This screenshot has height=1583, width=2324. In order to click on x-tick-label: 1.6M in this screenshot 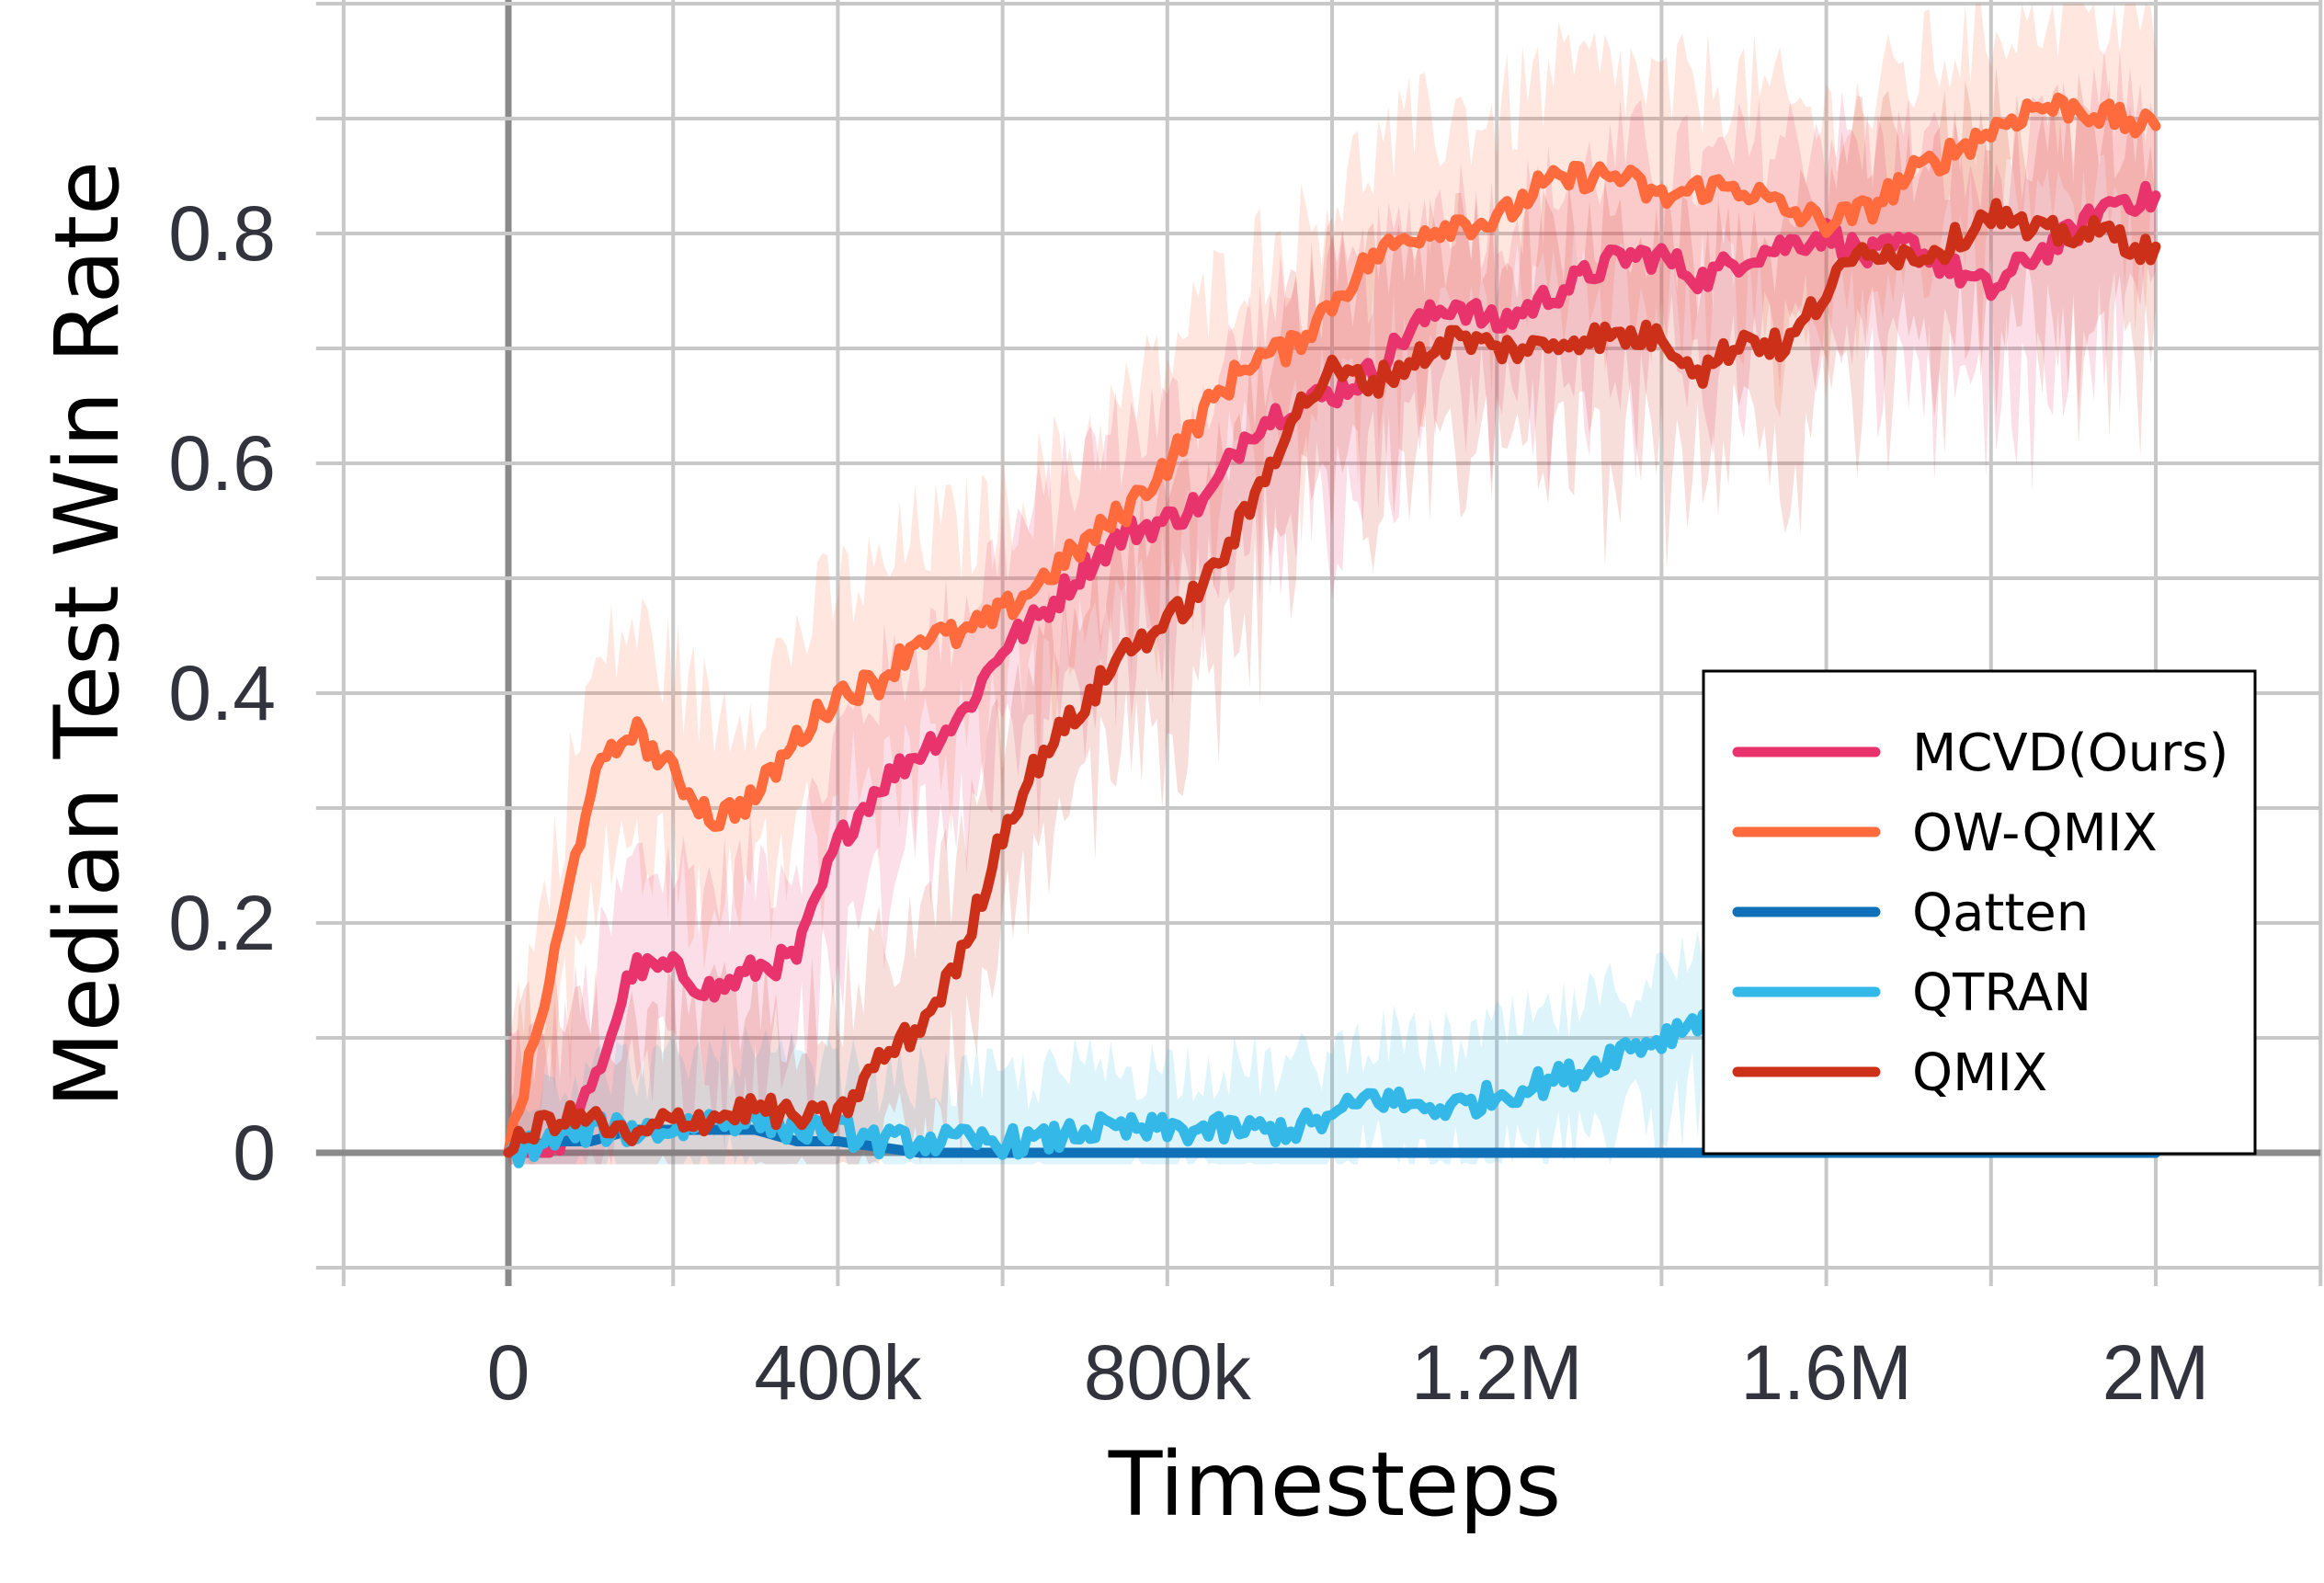, I will do `click(1826, 1372)`.